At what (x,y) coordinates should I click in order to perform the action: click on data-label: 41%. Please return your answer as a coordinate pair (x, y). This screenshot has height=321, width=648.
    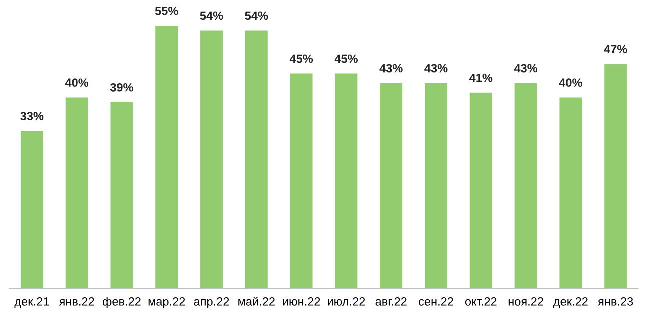
    Looking at the image, I should click on (481, 78).